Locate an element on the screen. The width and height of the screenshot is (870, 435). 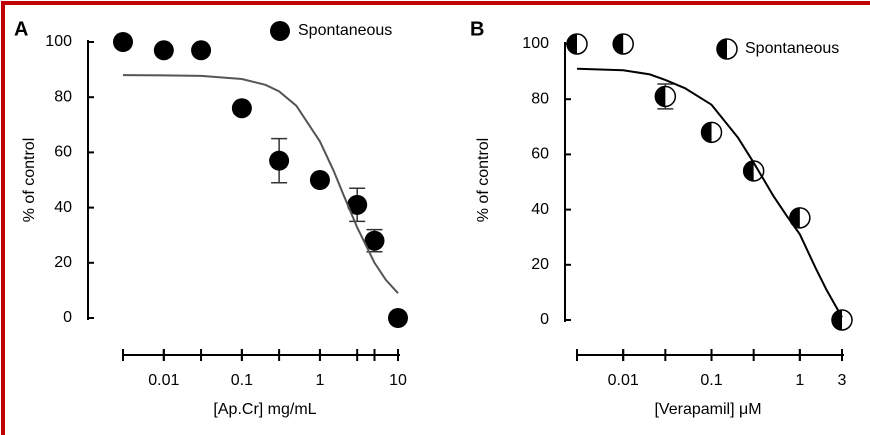
x-tick-label: 10 is located at coordinates (398, 380).